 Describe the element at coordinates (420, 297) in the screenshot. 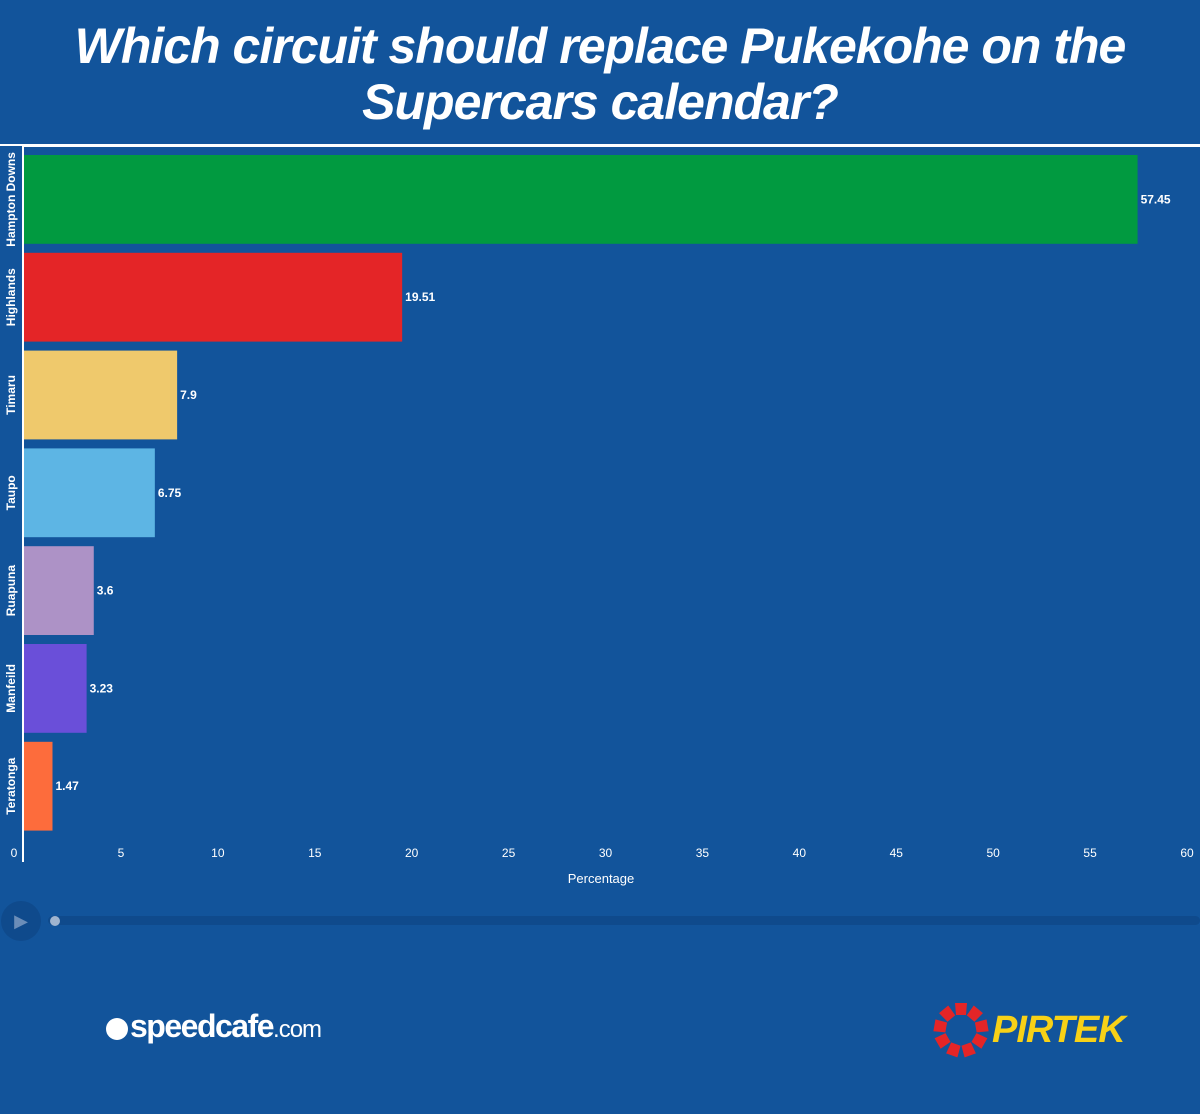

I see `bar-value-label: 19.51` at that location.